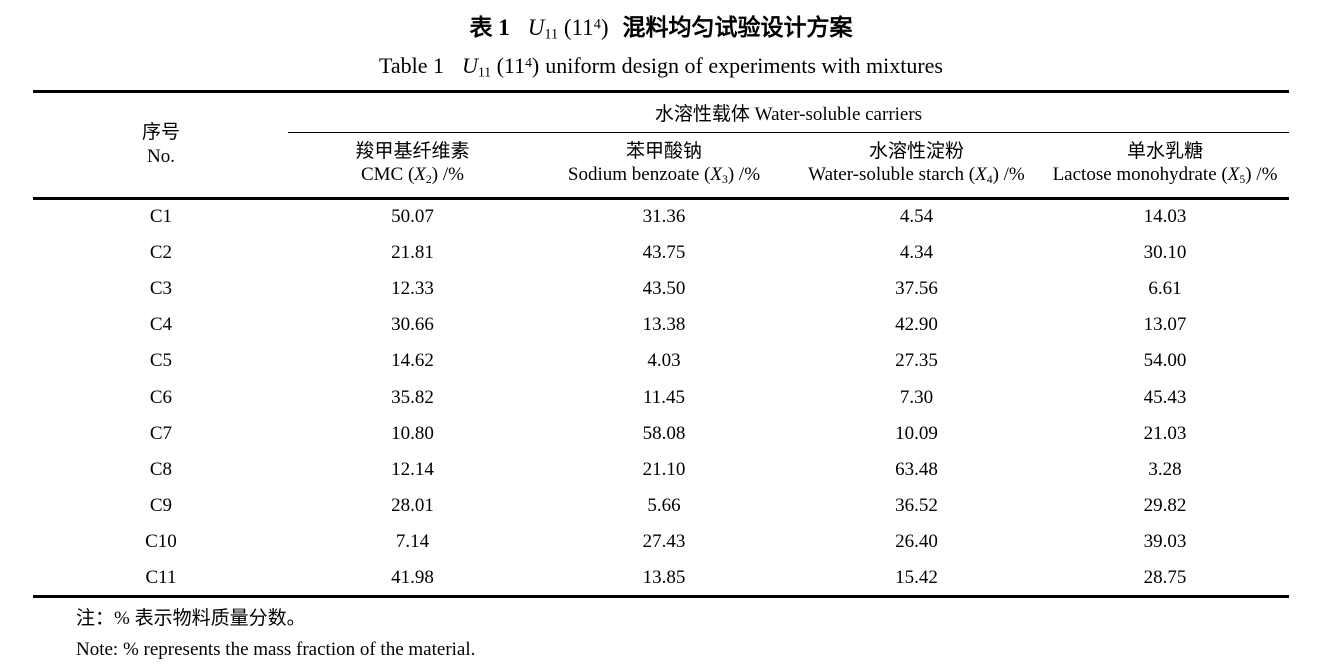  What do you see at coordinates (161, 252) in the screenshot?
I see `row-no: C2` at bounding box center [161, 252].